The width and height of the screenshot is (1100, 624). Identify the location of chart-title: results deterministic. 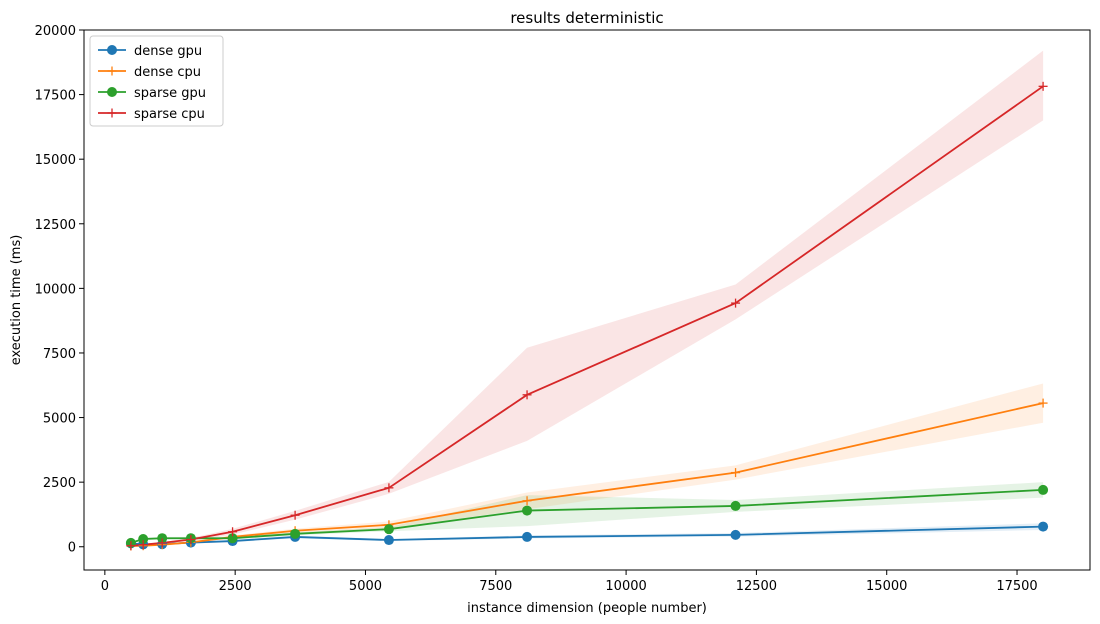
(586, 18).